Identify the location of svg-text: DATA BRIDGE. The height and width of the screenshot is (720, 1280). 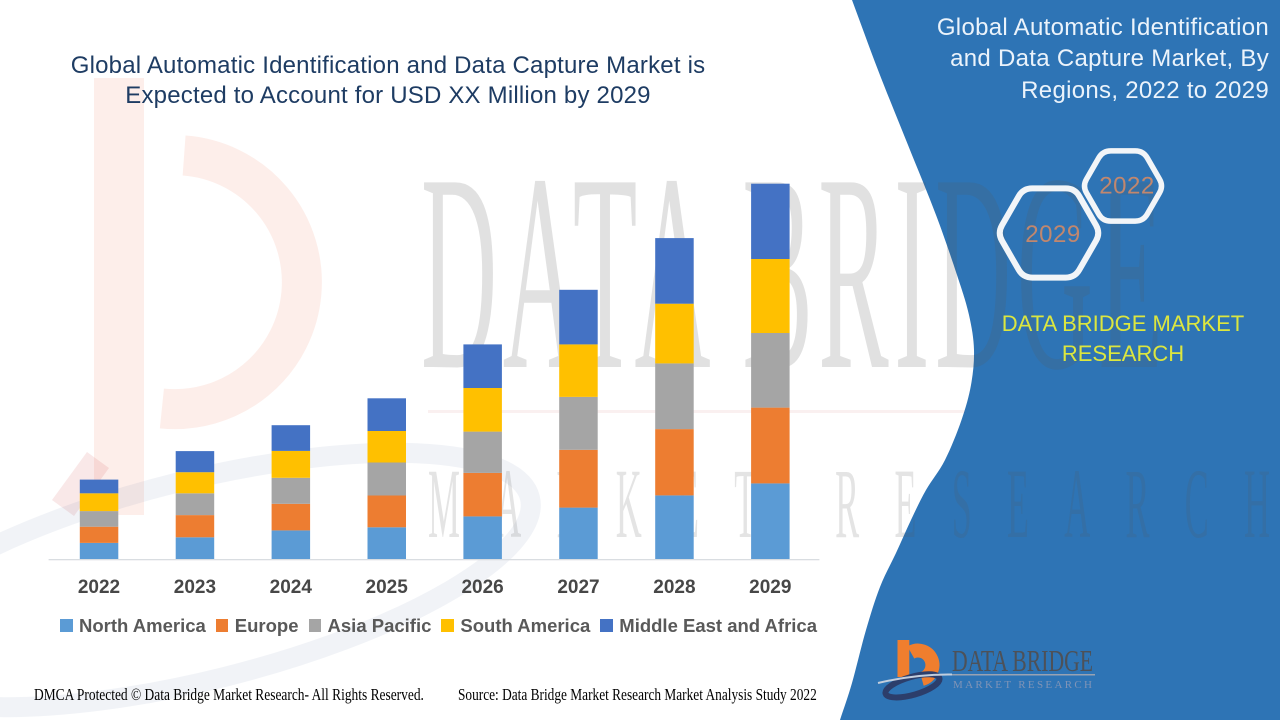
(1022, 660).